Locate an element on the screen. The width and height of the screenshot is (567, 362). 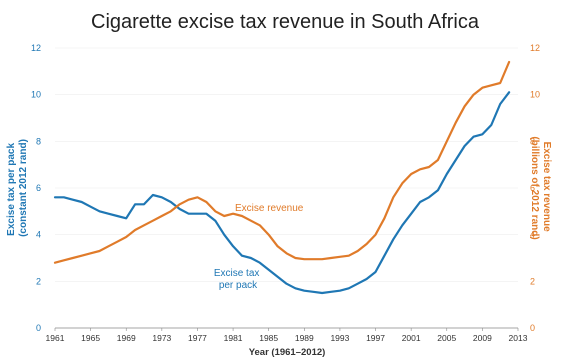
left-axis: 0 2 4 6 8 10 12 is located at coordinates (36, 188).